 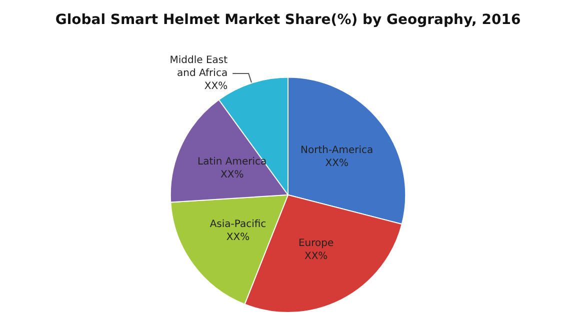 What do you see at coordinates (199, 67) in the screenshot?
I see `slice-label: Middle East and Africa` at bounding box center [199, 67].